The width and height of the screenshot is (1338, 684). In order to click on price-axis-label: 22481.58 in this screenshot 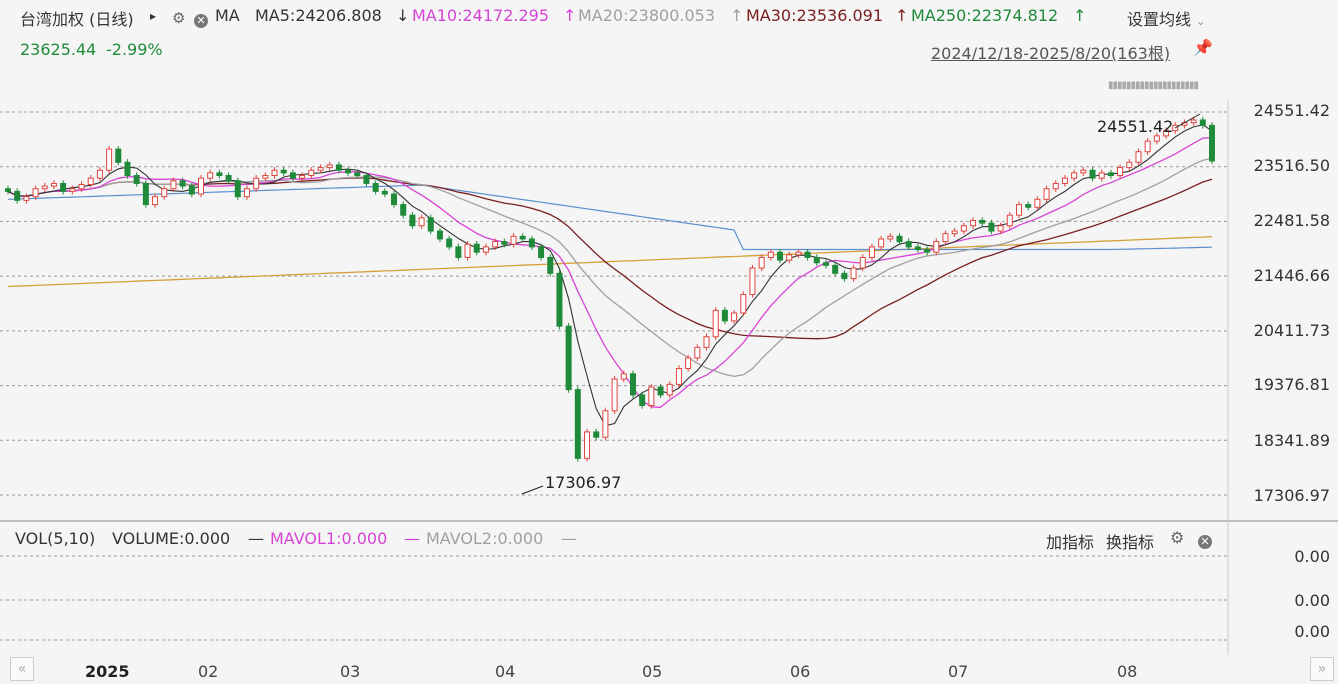, I will do `click(1291, 220)`.